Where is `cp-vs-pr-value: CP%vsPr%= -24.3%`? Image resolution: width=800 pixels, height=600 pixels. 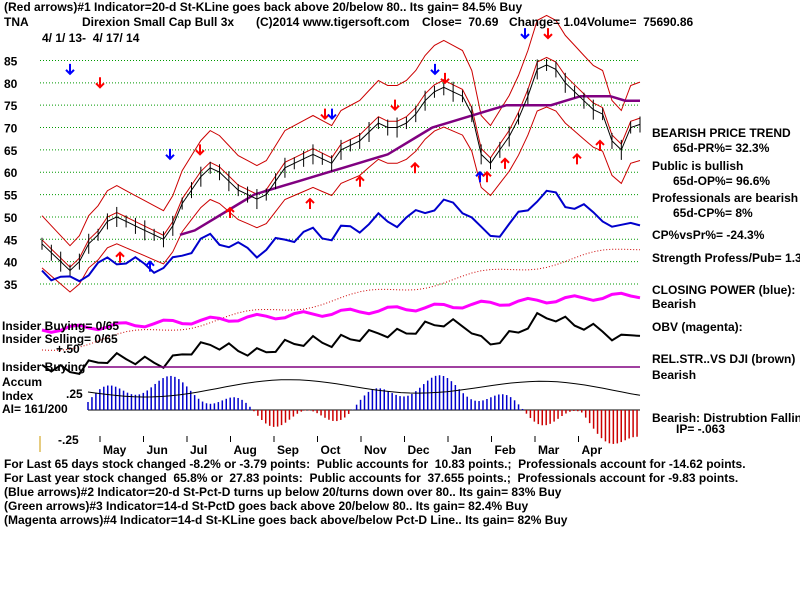 cp-vs-pr-value: CP%vsPr%= -24.3% is located at coordinates (708, 235).